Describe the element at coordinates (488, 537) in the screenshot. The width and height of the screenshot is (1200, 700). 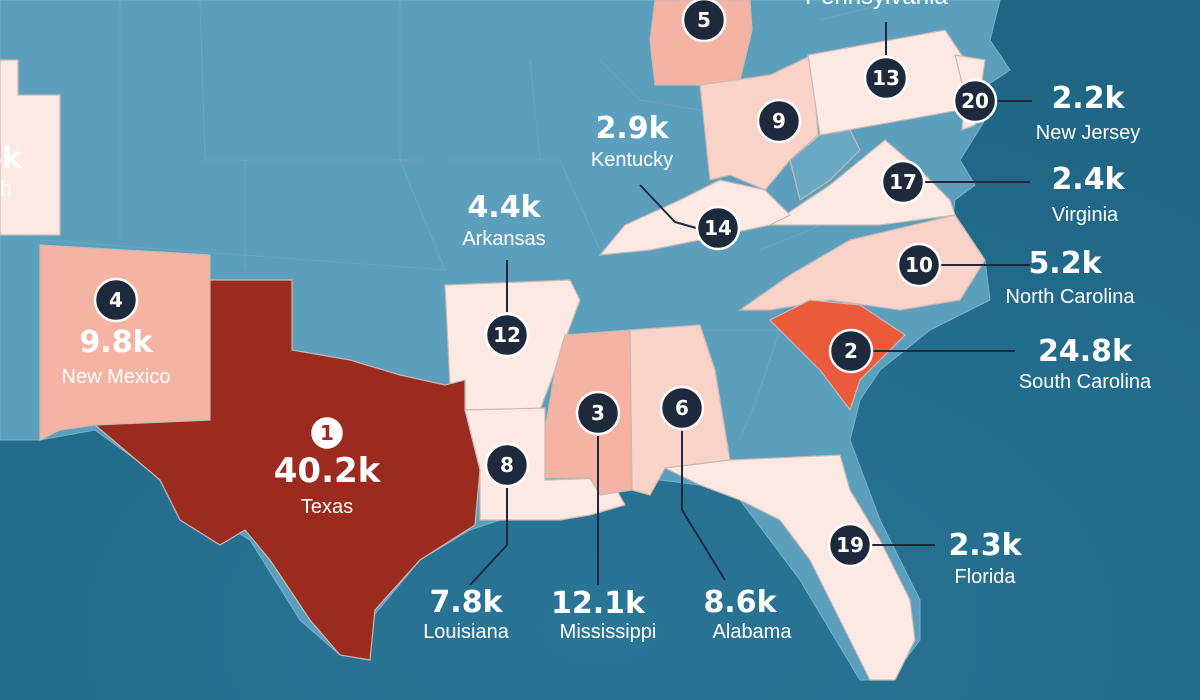
I see `leader-line-louisiana` at that location.